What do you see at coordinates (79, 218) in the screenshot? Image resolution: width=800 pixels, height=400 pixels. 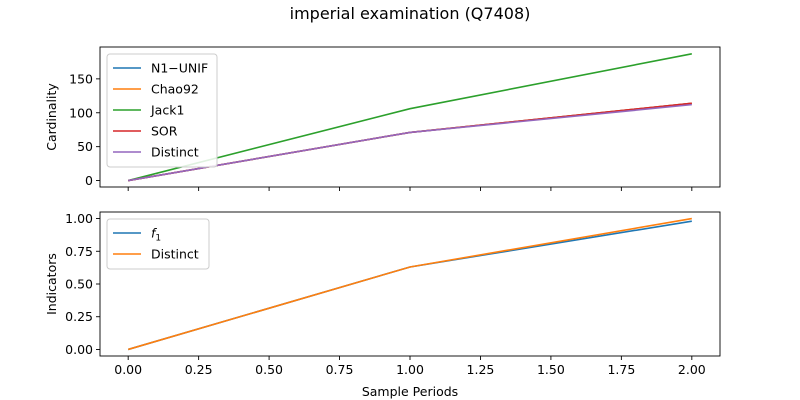 I see `y-tick-label: 1.00` at bounding box center [79, 218].